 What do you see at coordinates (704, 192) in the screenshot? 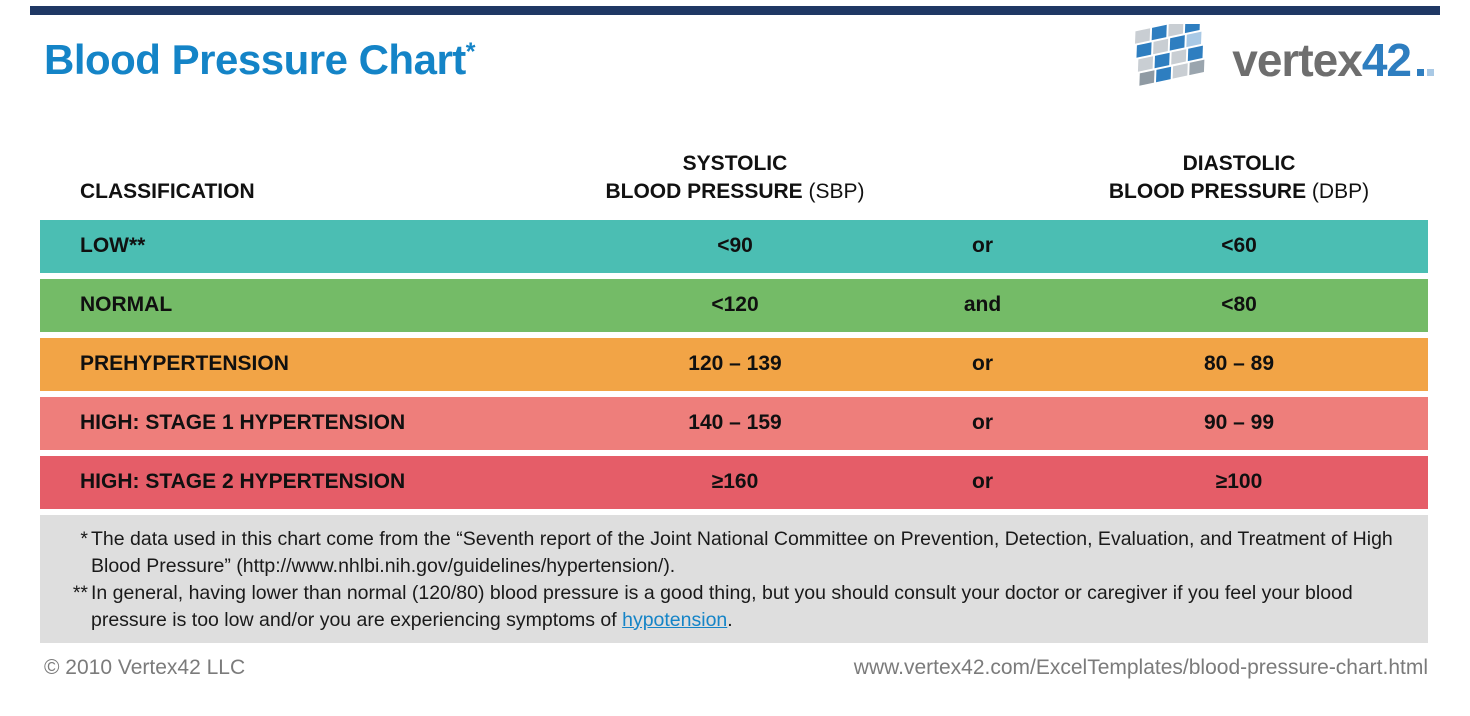
I see `header-systolic-bold: BLOOD PRESSURE` at bounding box center [704, 192].